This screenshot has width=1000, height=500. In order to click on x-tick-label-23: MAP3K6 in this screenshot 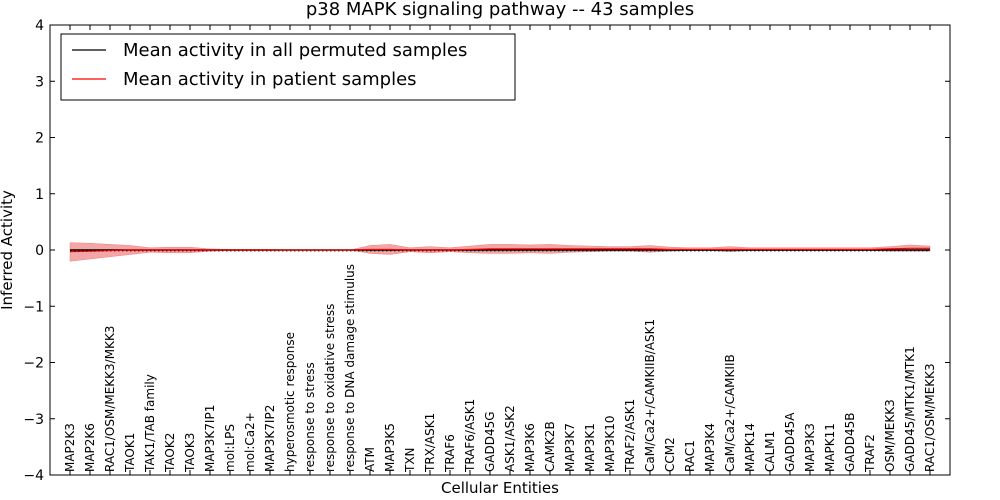, I will do `click(530, 447)`.